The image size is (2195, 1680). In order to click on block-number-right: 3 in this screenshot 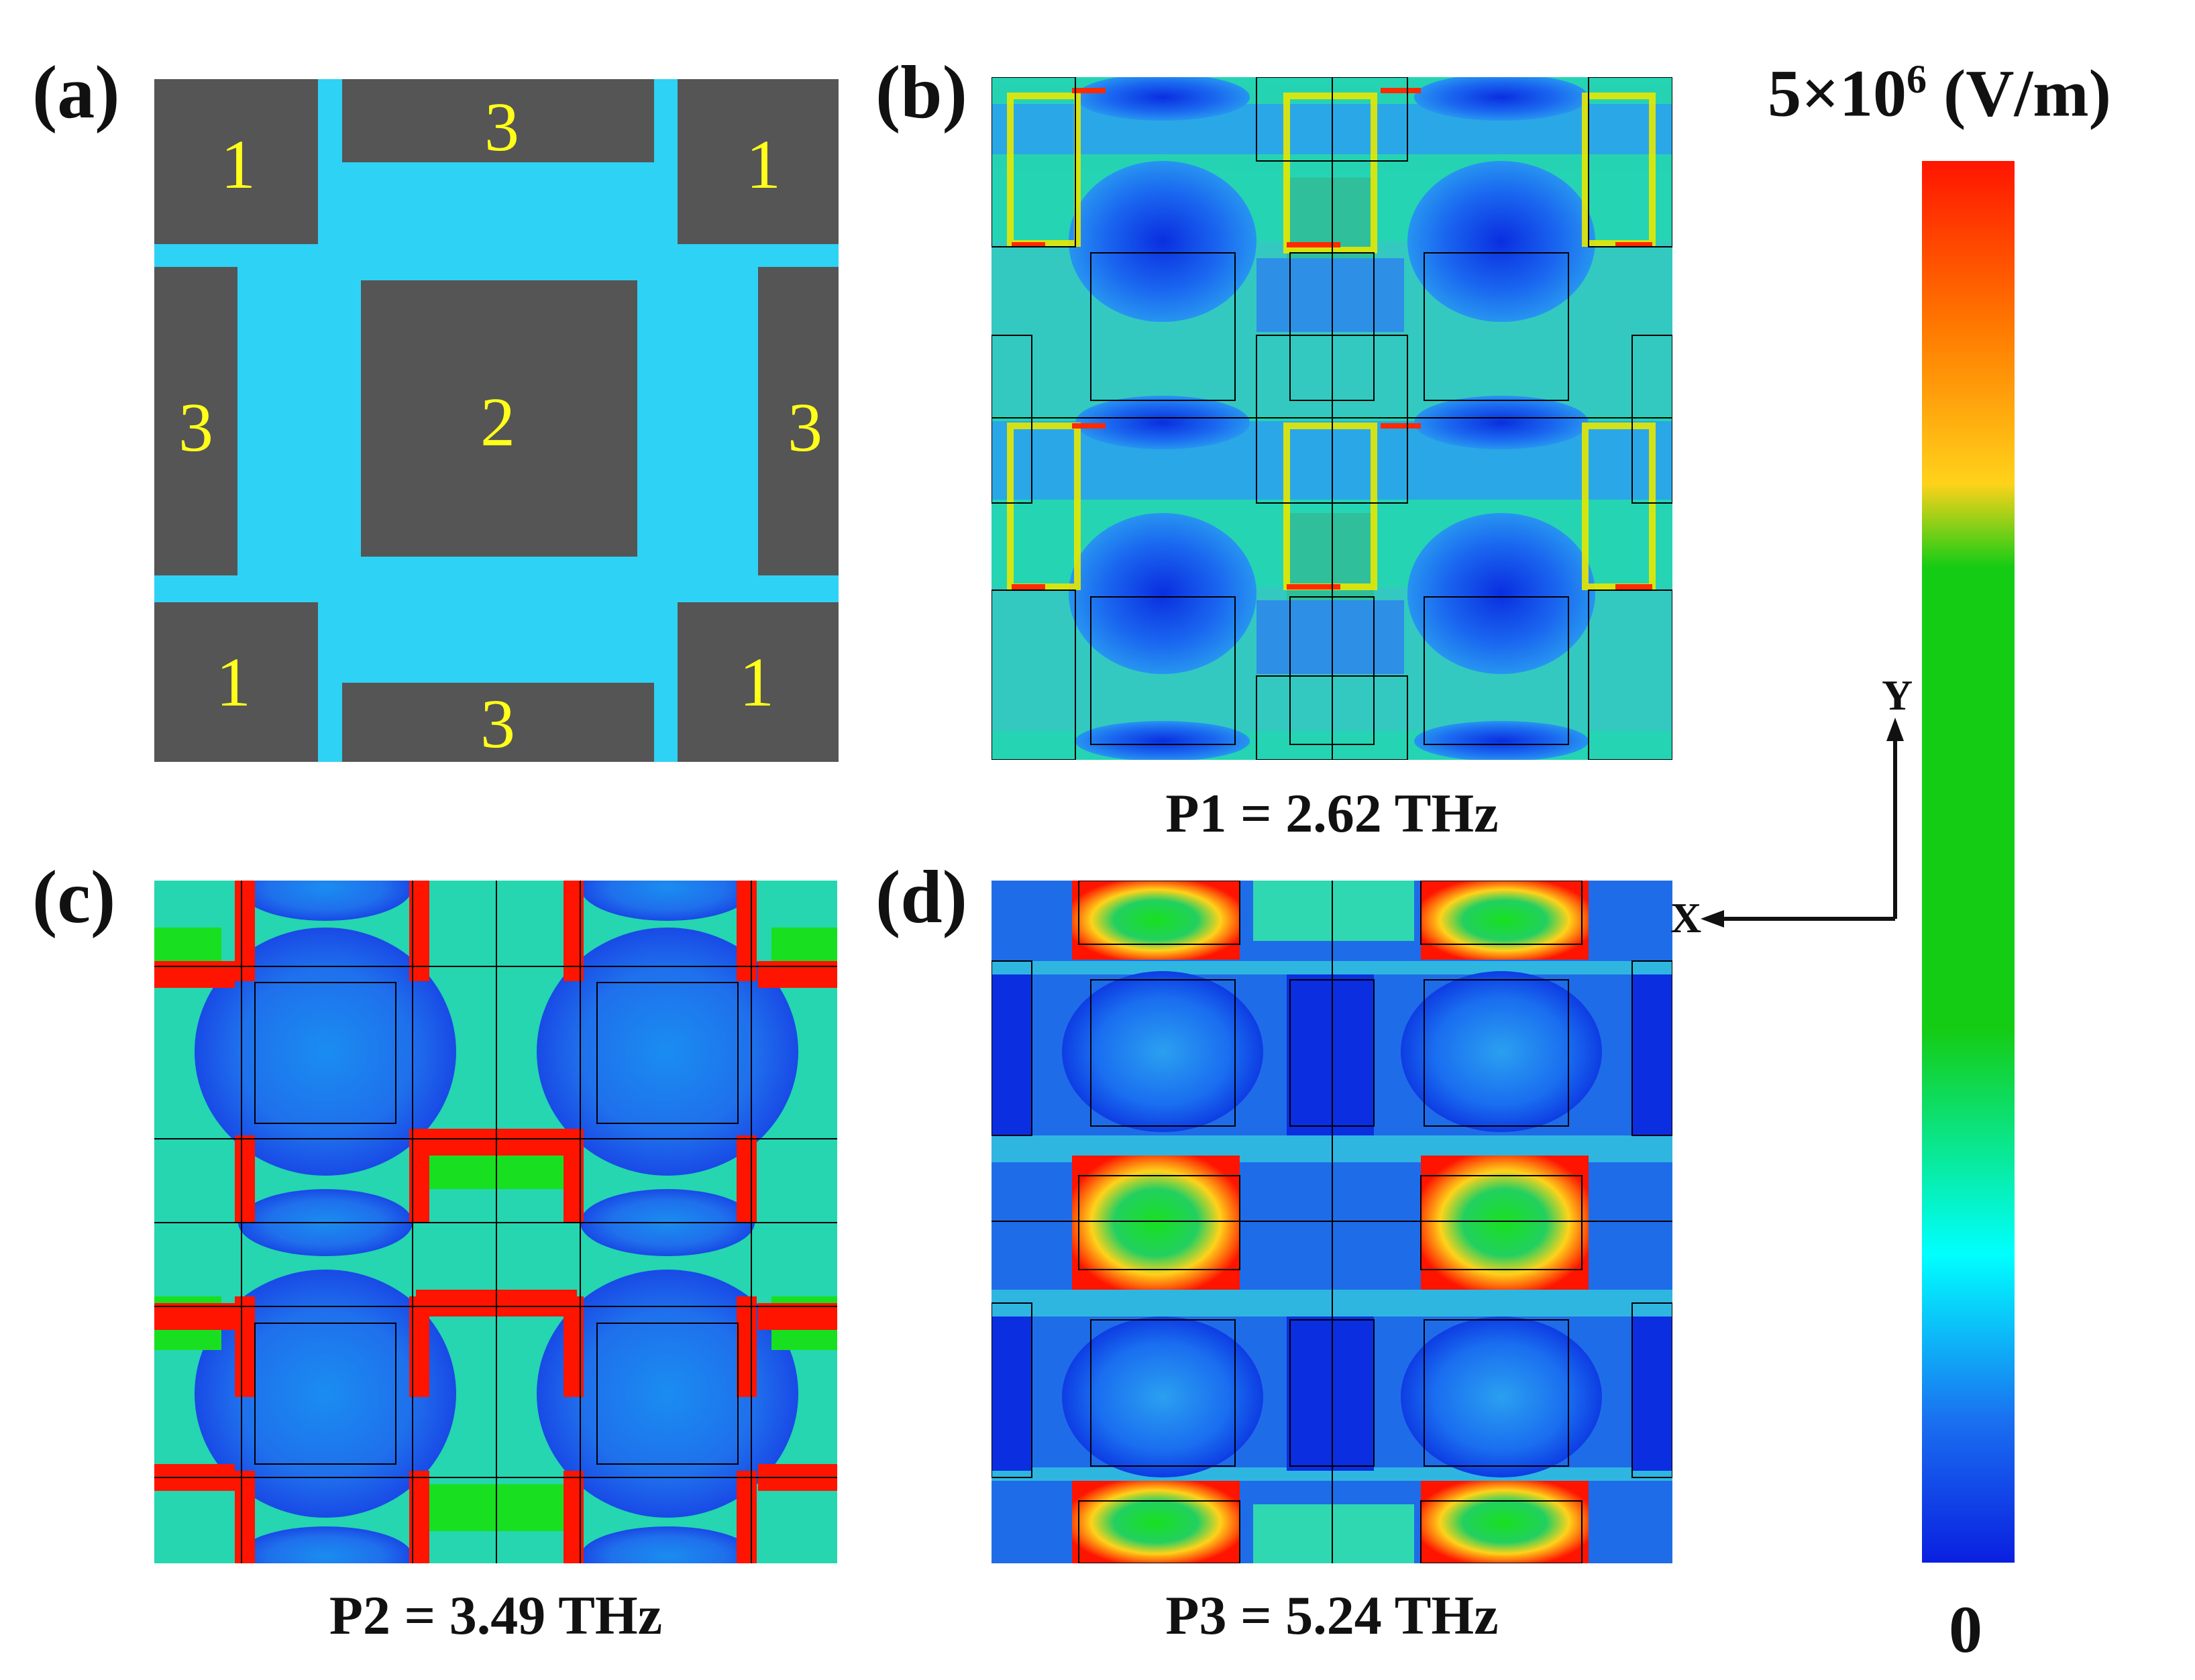, I will do `click(805, 427)`.